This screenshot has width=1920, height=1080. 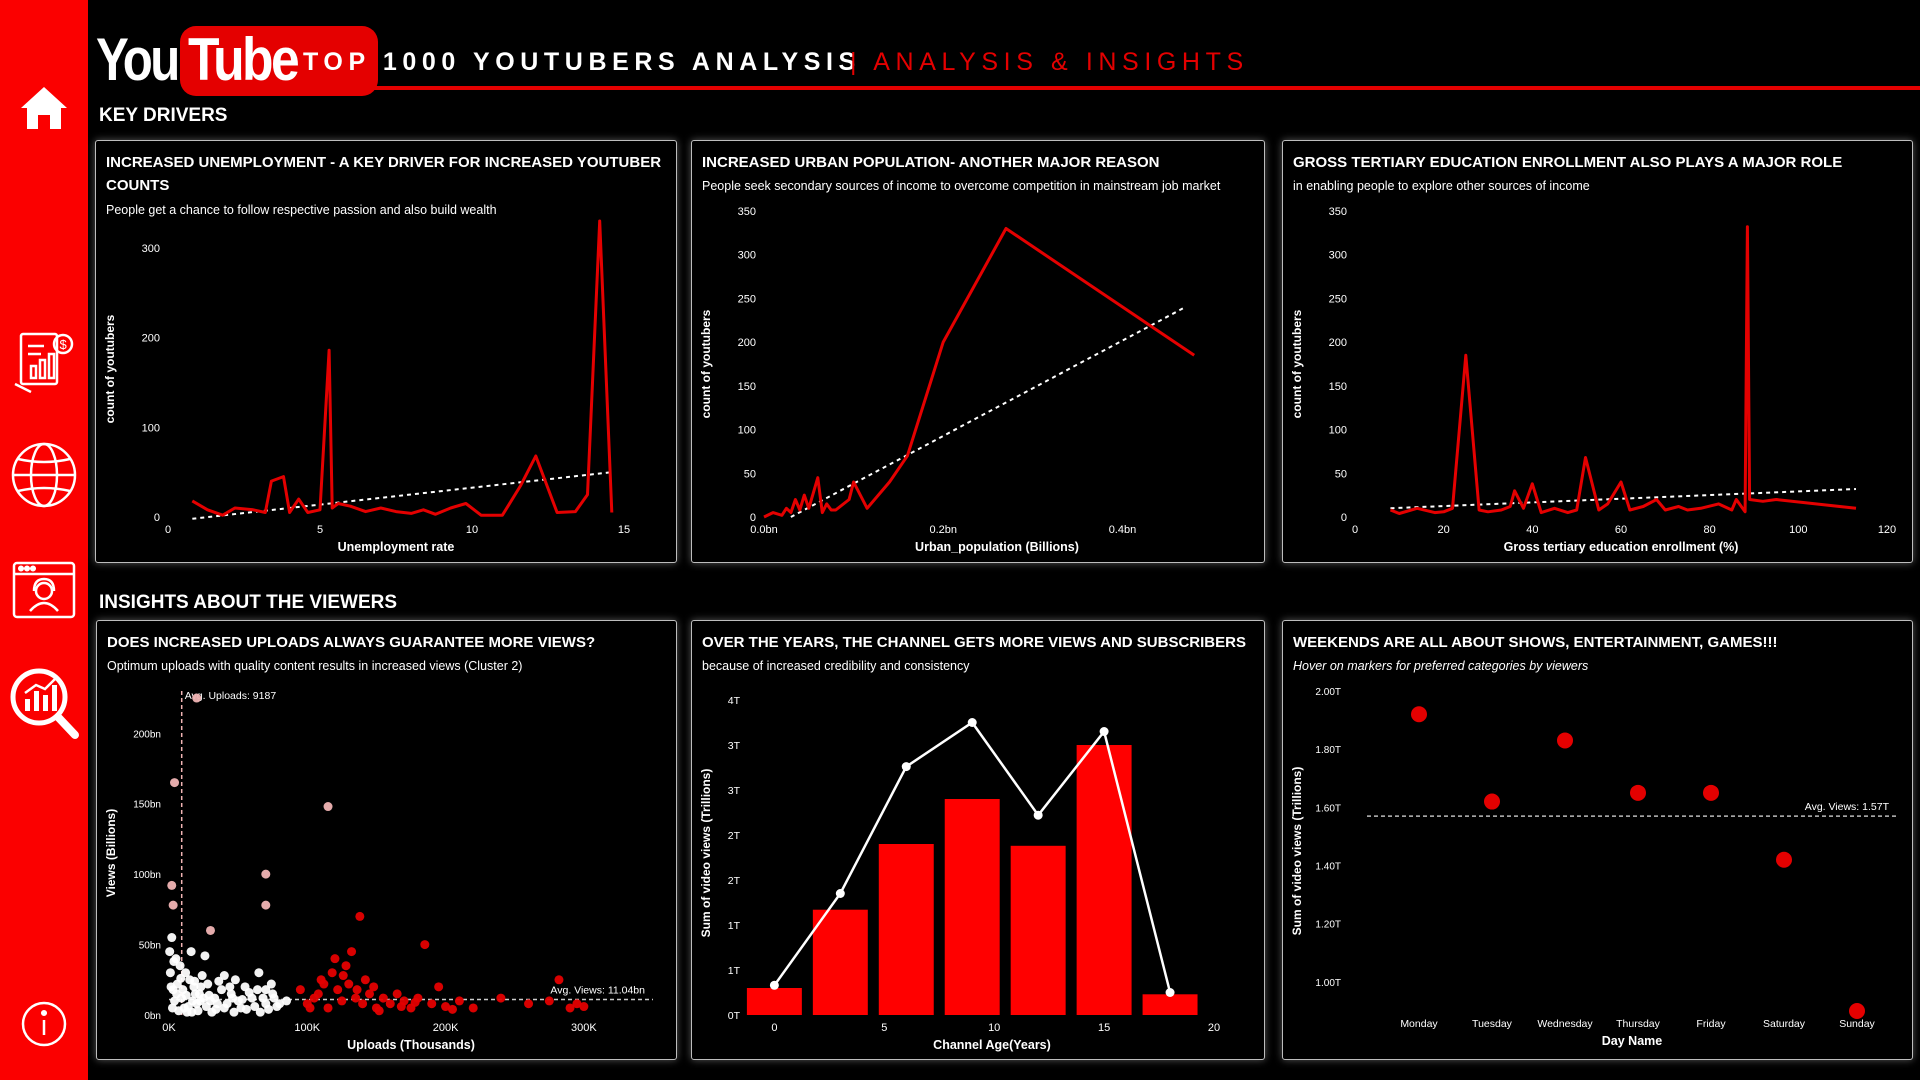 What do you see at coordinates (1565, 1024) in the screenshot?
I see `x-tick-label: Wednesday` at bounding box center [1565, 1024].